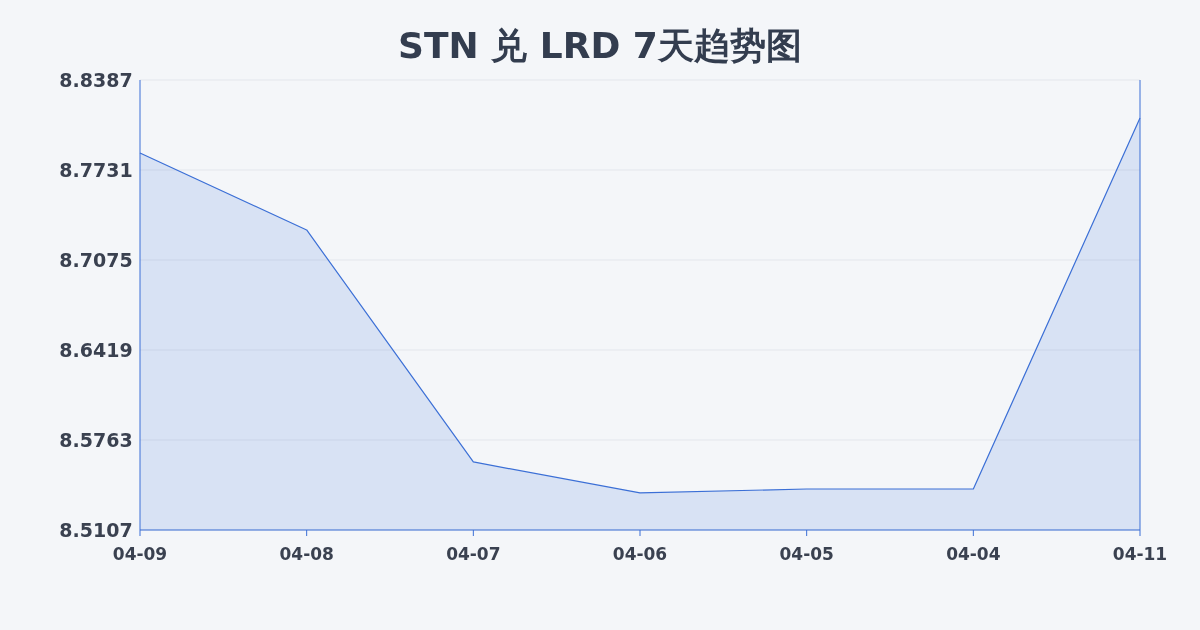 Image resolution: width=1200 pixels, height=630 pixels. I want to click on x-tick-label: 04-04, so click(973, 554).